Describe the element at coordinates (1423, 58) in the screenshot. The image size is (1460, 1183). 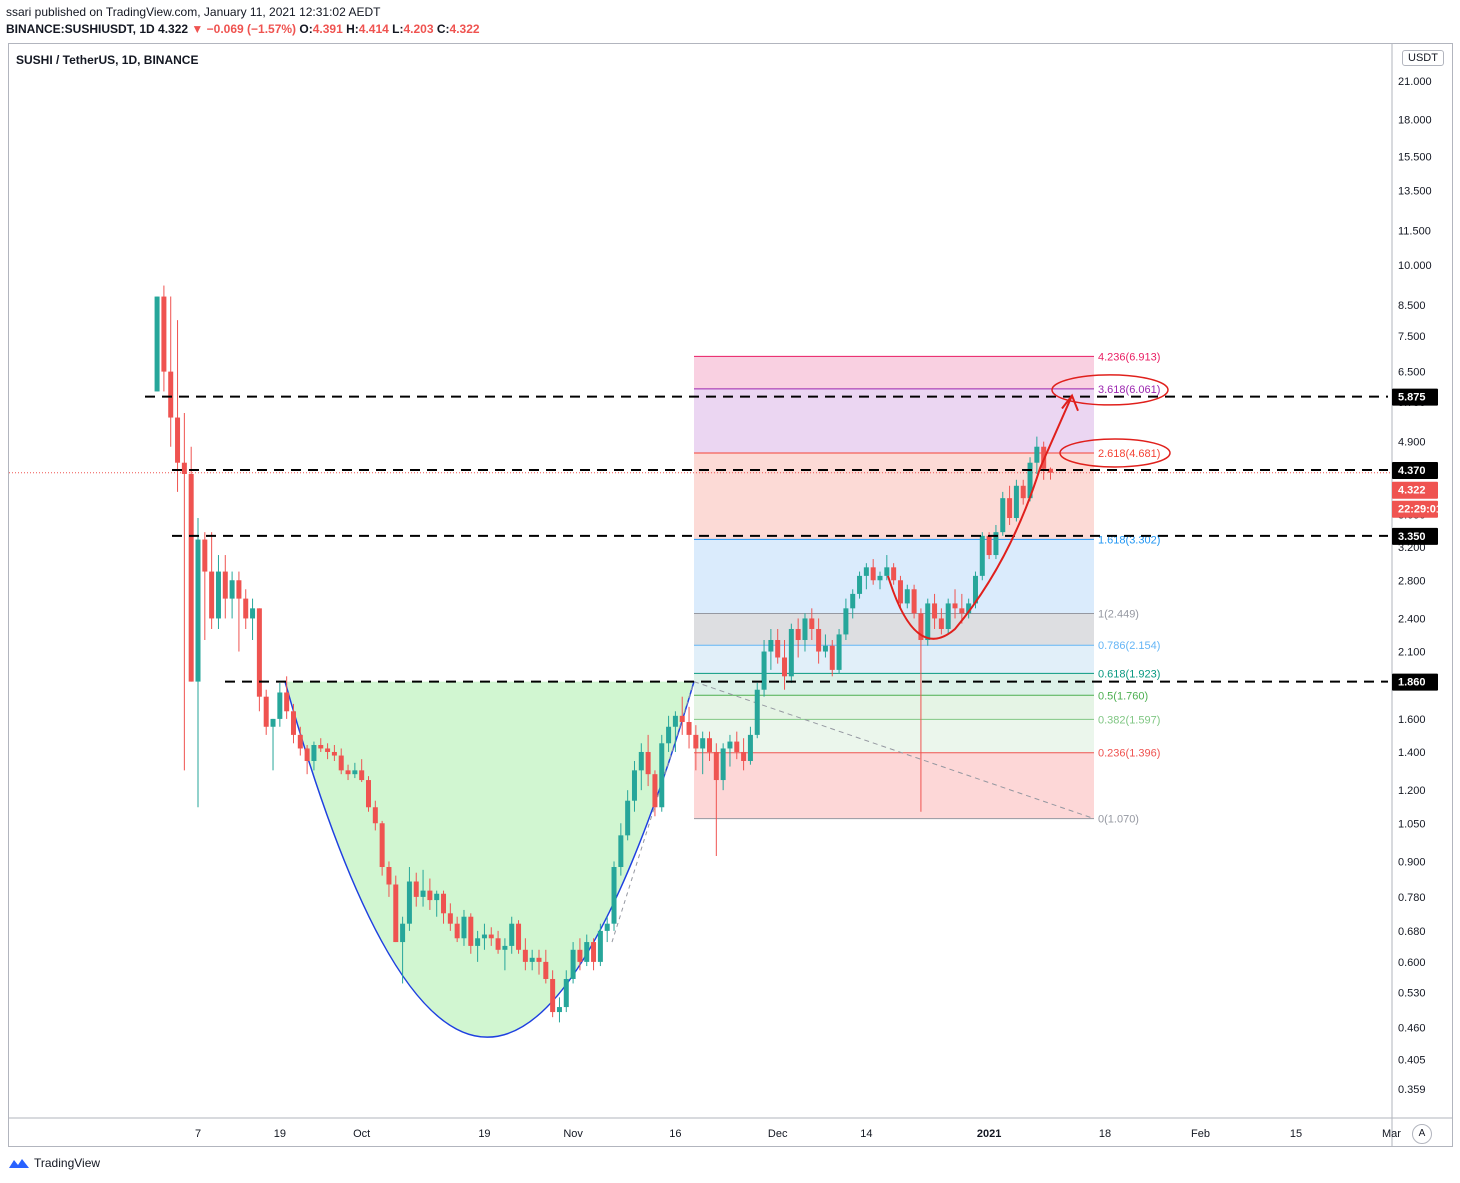
I see `currency-button: USDT` at that location.